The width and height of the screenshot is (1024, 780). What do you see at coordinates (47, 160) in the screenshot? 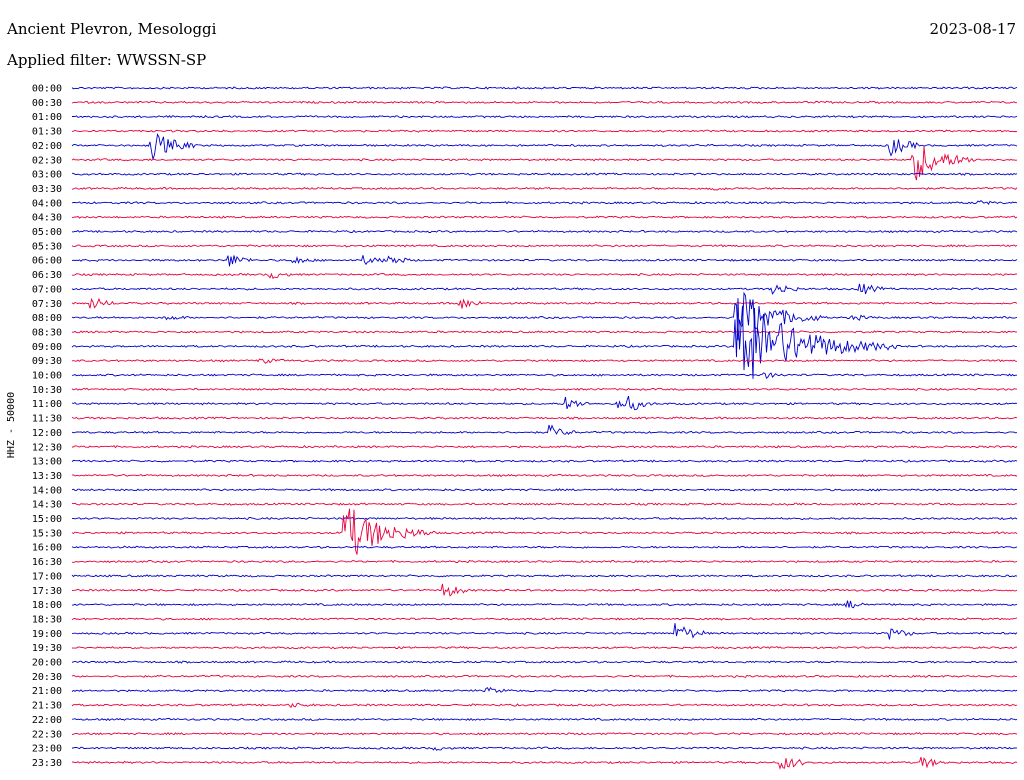
I see `tick-label-0230: 02:30` at bounding box center [47, 160].